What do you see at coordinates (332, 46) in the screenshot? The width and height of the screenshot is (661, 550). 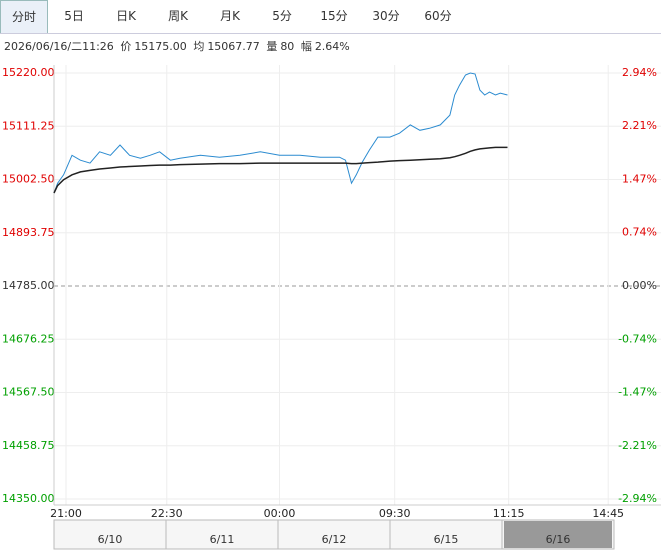 I see `amp: 2.64%` at bounding box center [332, 46].